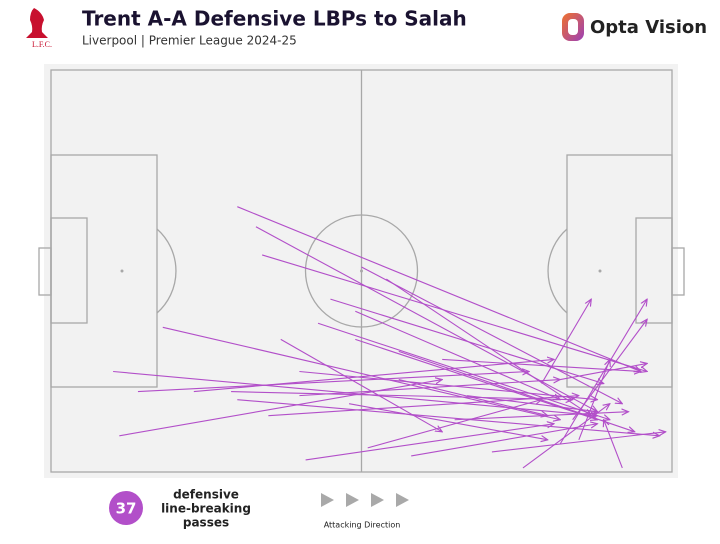 Image resolution: width=720 pixels, height=544 pixels. Describe the element at coordinates (274, 19) in the screenshot. I see `chart-title: Trent A-A Defensive LBPs to Salah` at that location.